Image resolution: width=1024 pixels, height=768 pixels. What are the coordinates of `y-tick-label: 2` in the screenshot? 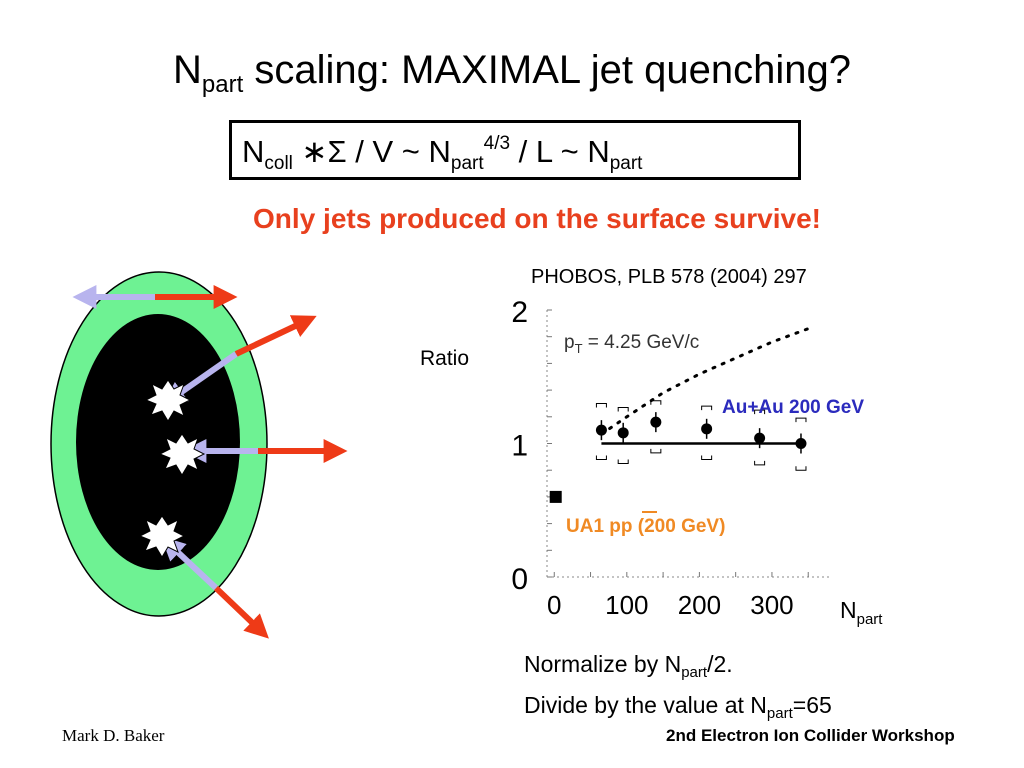 It's located at (519, 312).